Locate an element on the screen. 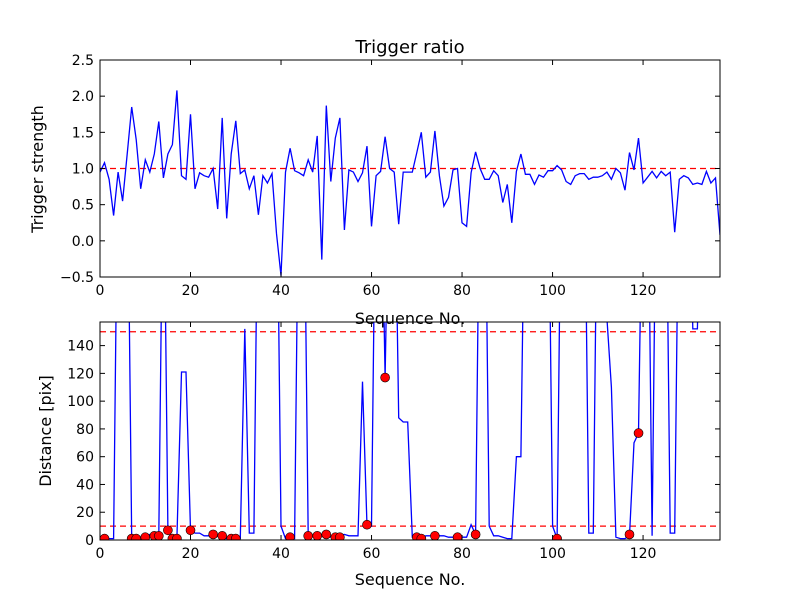  top-y-tick-label: 2.5 is located at coordinates (83, 61).